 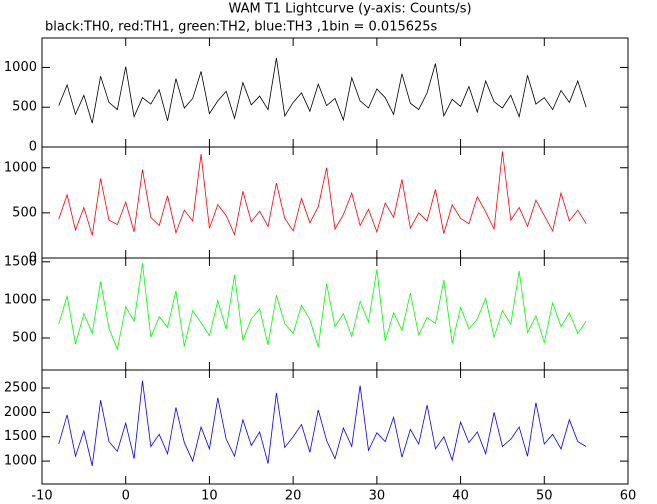 I want to click on x-tick-label: 50, so click(x=544, y=496).